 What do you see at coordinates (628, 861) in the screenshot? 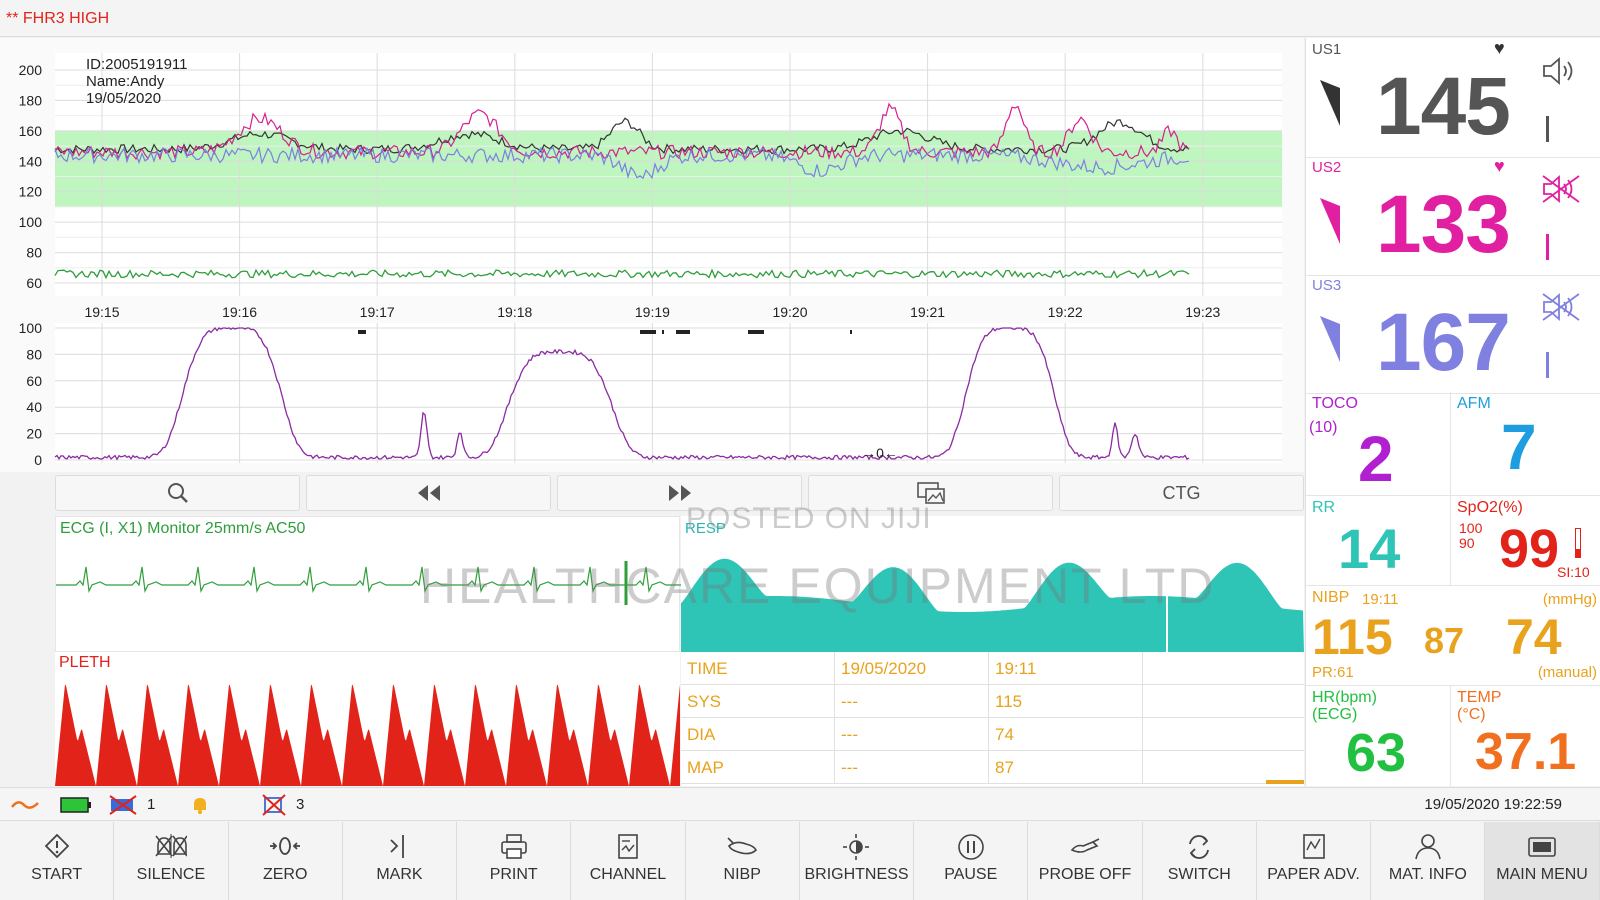
I see `channel-button: CHANNEL` at bounding box center [628, 861].